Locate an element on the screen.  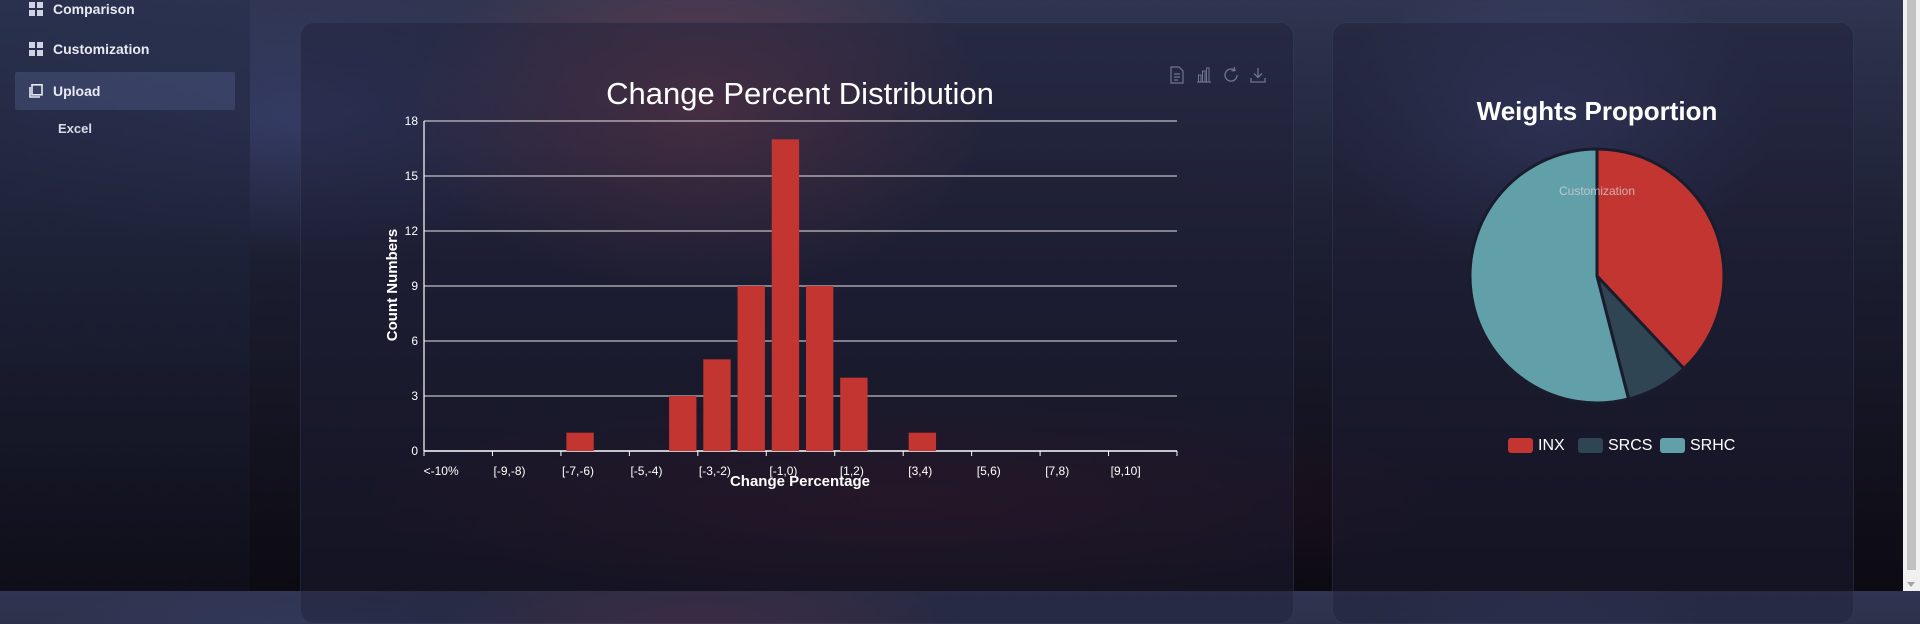
x-tick-label: [-7,-6) is located at coordinates (578, 471).